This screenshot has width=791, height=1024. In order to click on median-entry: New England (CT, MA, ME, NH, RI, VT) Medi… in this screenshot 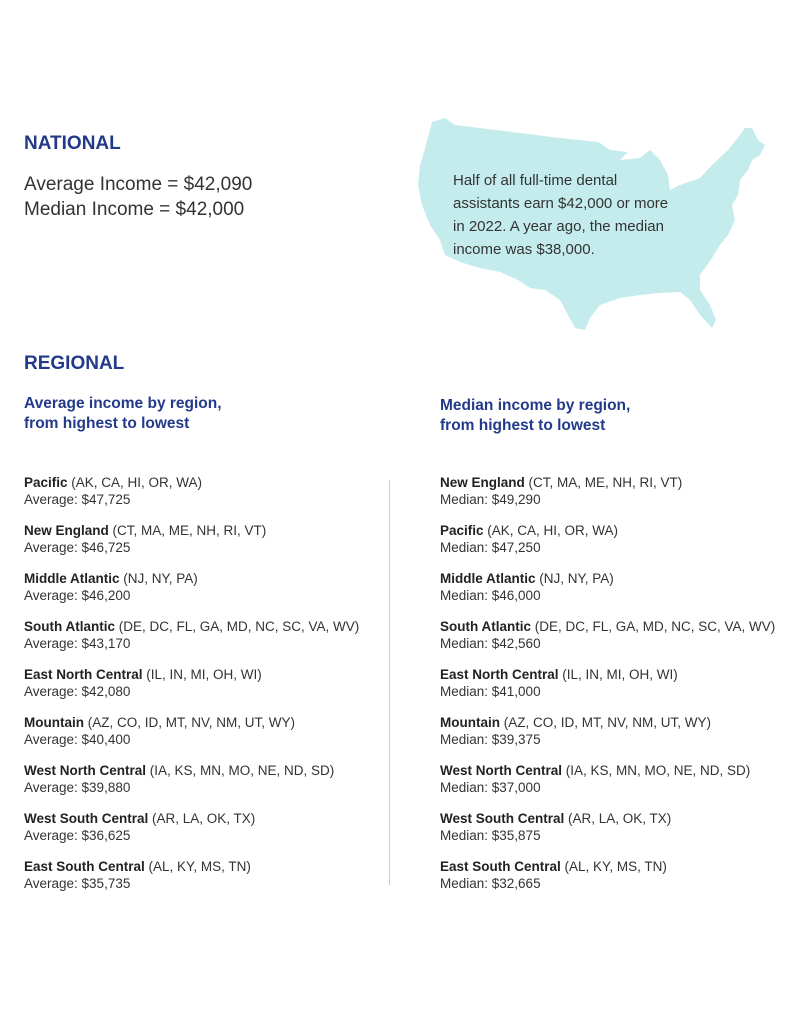, I will do `click(615, 498)`.